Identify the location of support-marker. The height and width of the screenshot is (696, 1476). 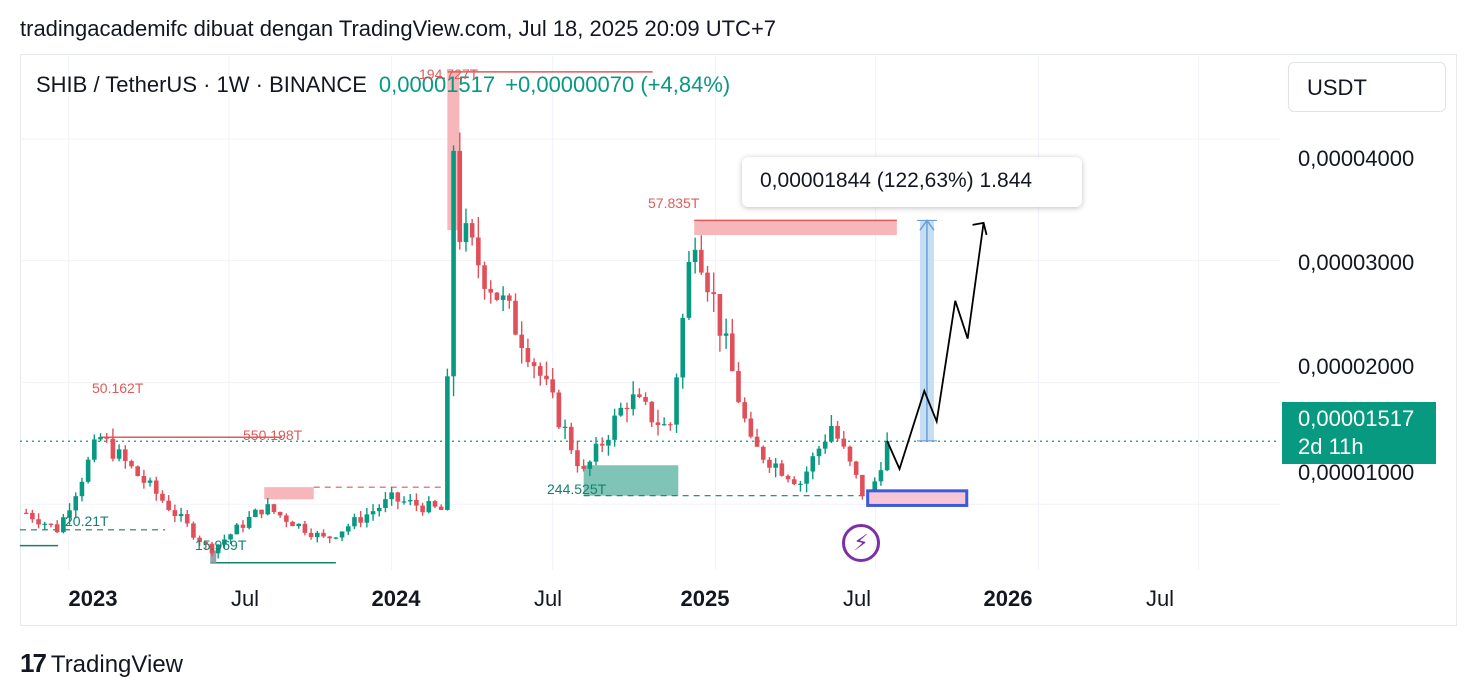
(213, 556).